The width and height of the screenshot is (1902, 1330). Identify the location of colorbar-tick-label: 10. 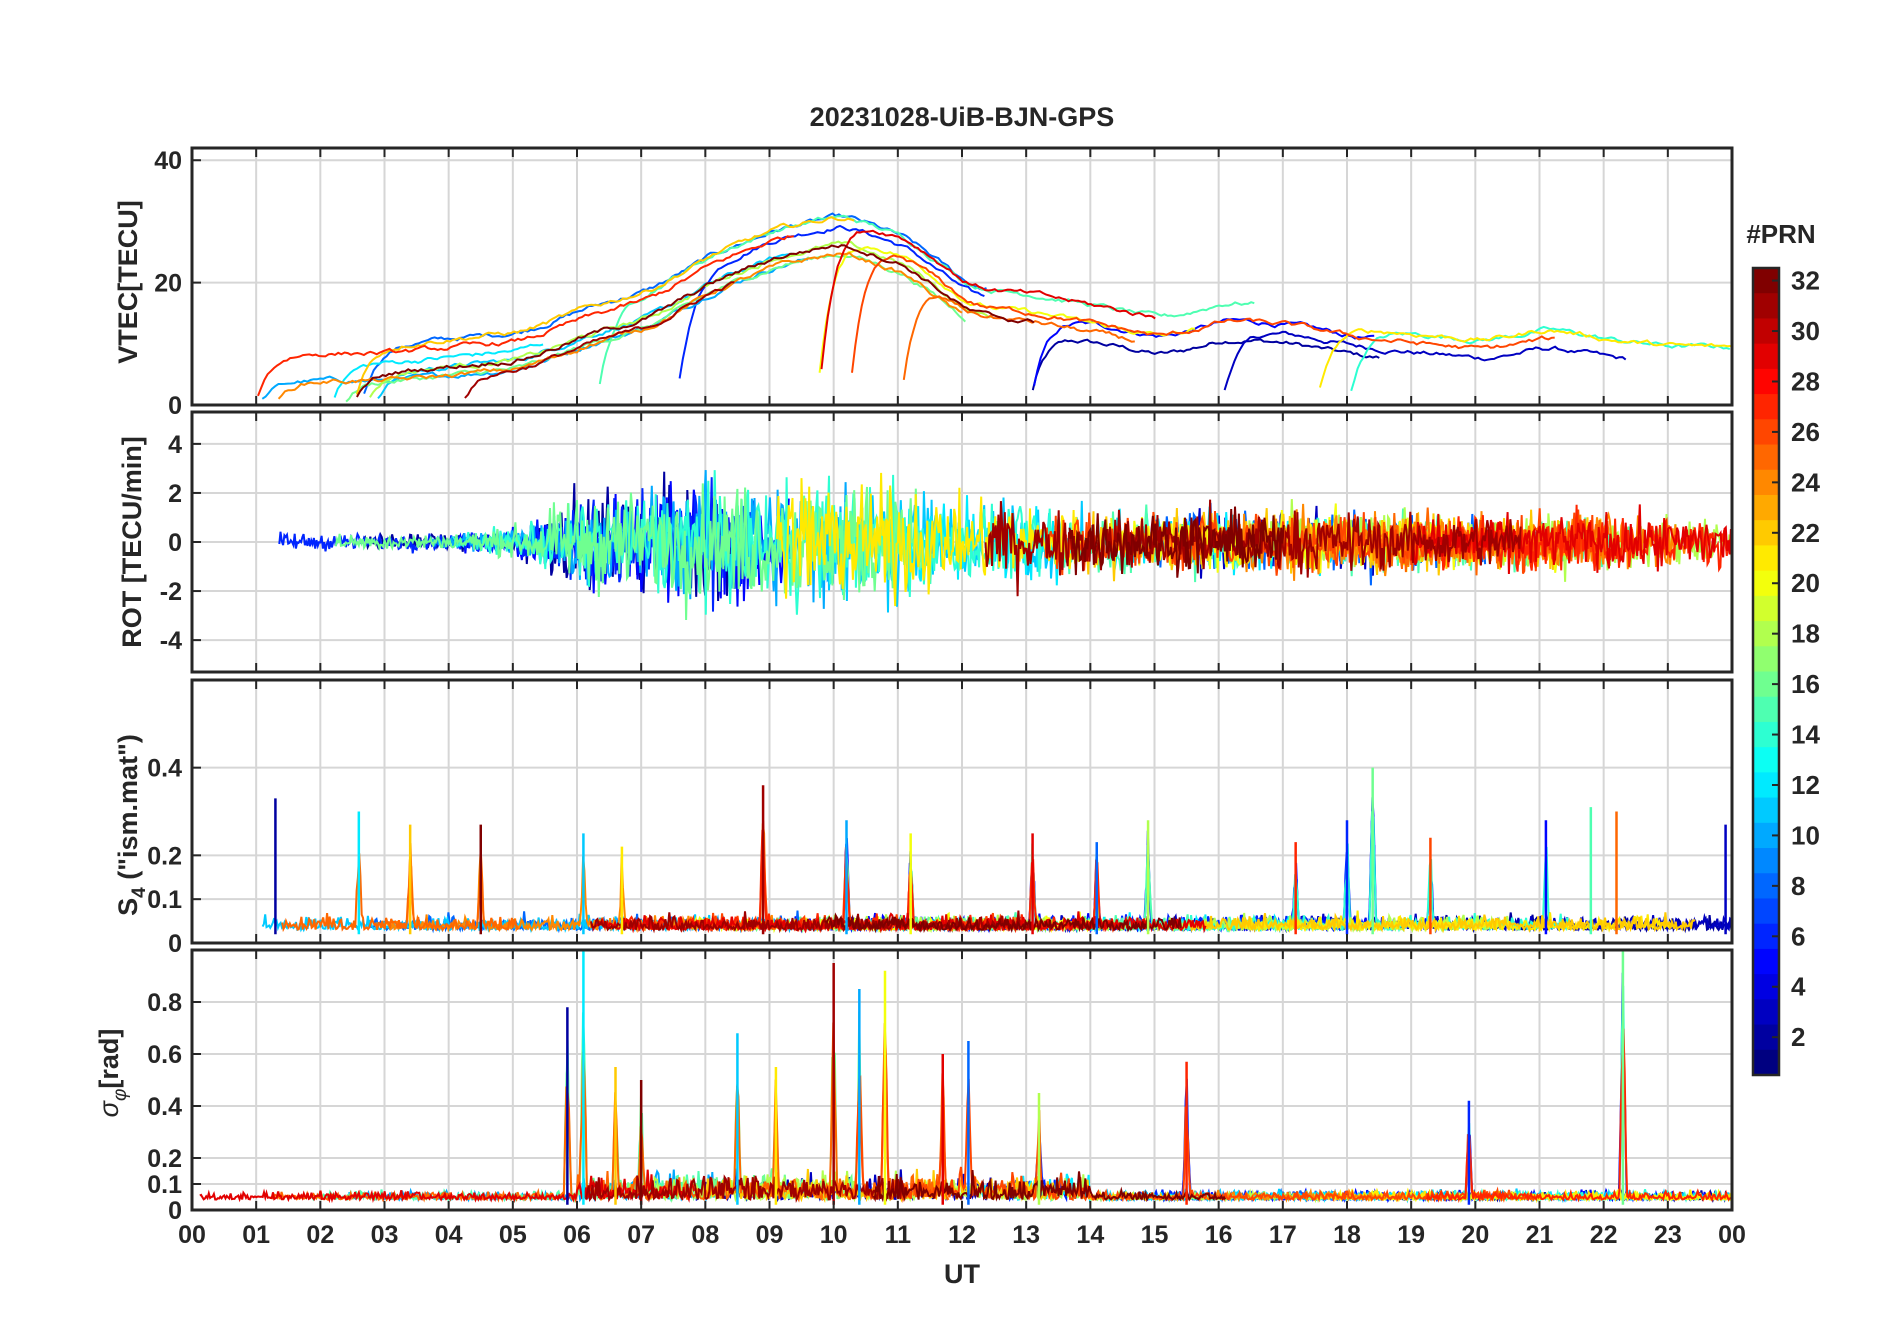
(1805, 835).